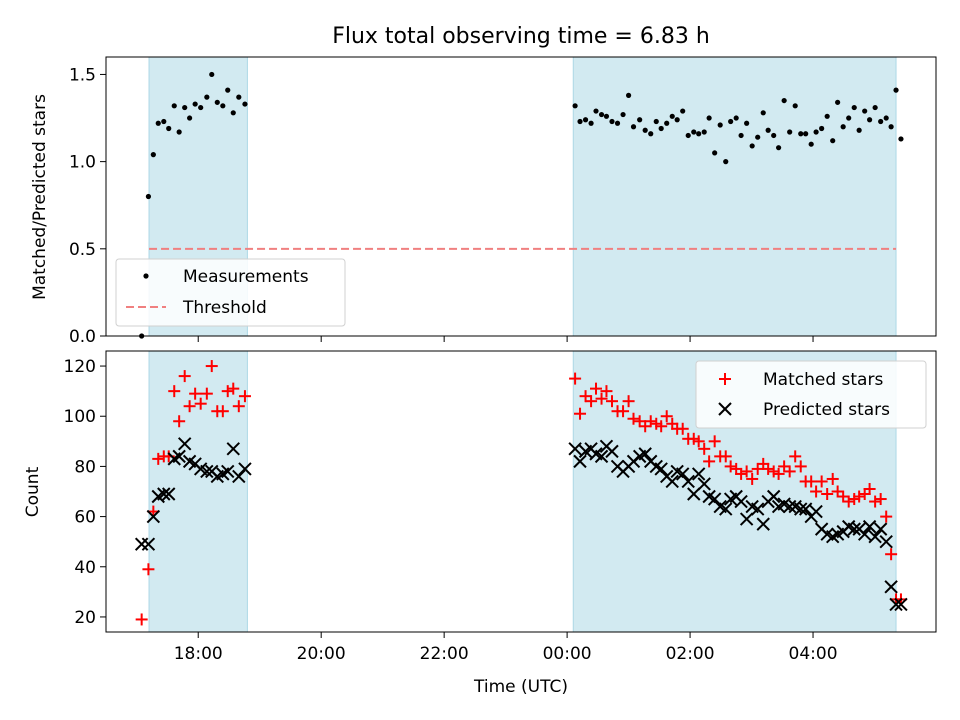 Image resolution: width=960 pixels, height=720 pixels. I want to click on legend-measurements-label: Measurements, so click(246, 277).